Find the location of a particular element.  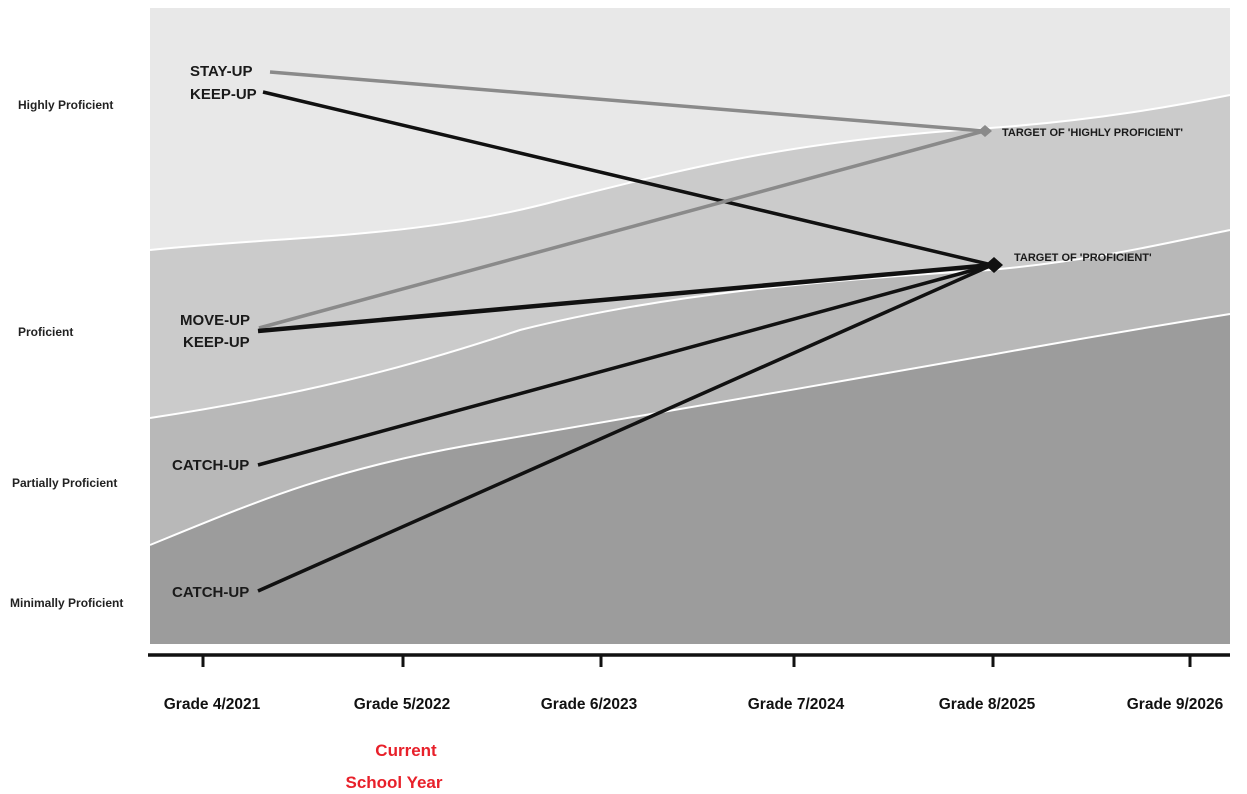

path-line-move-up is located at coordinates (621, 229).